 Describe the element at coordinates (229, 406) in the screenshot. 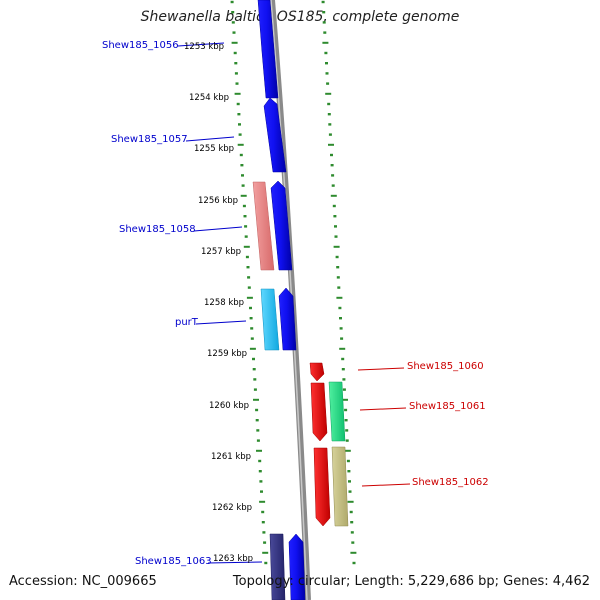

I see `ruler-label-1260: 1260 kbp` at that location.